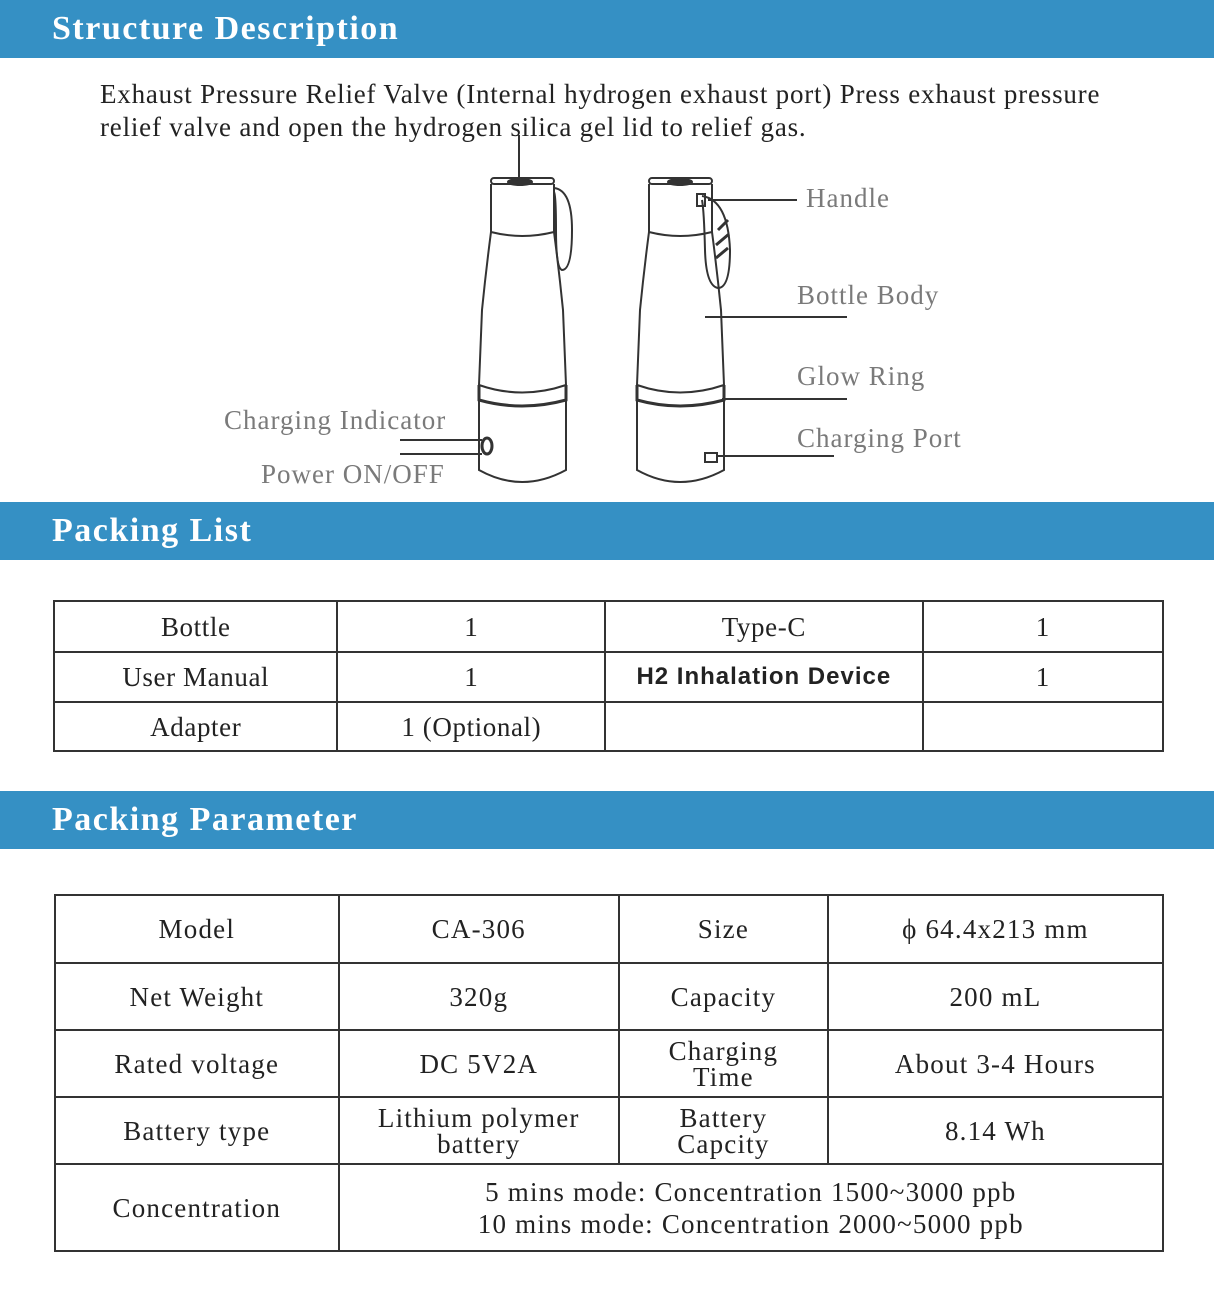  What do you see at coordinates (335, 420) in the screenshot?
I see `label-charging-indicator: Charging Indicator` at bounding box center [335, 420].